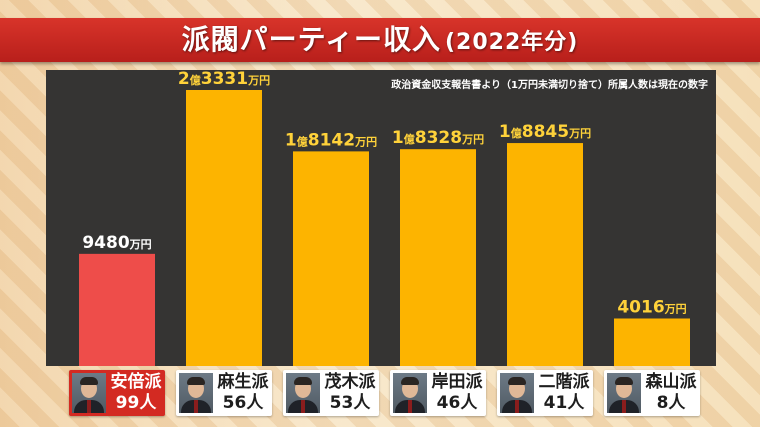 The image size is (760, 427). Describe the element at coordinates (651, 307) in the screenshot. I see `value-label-5: 4016万円` at that location.